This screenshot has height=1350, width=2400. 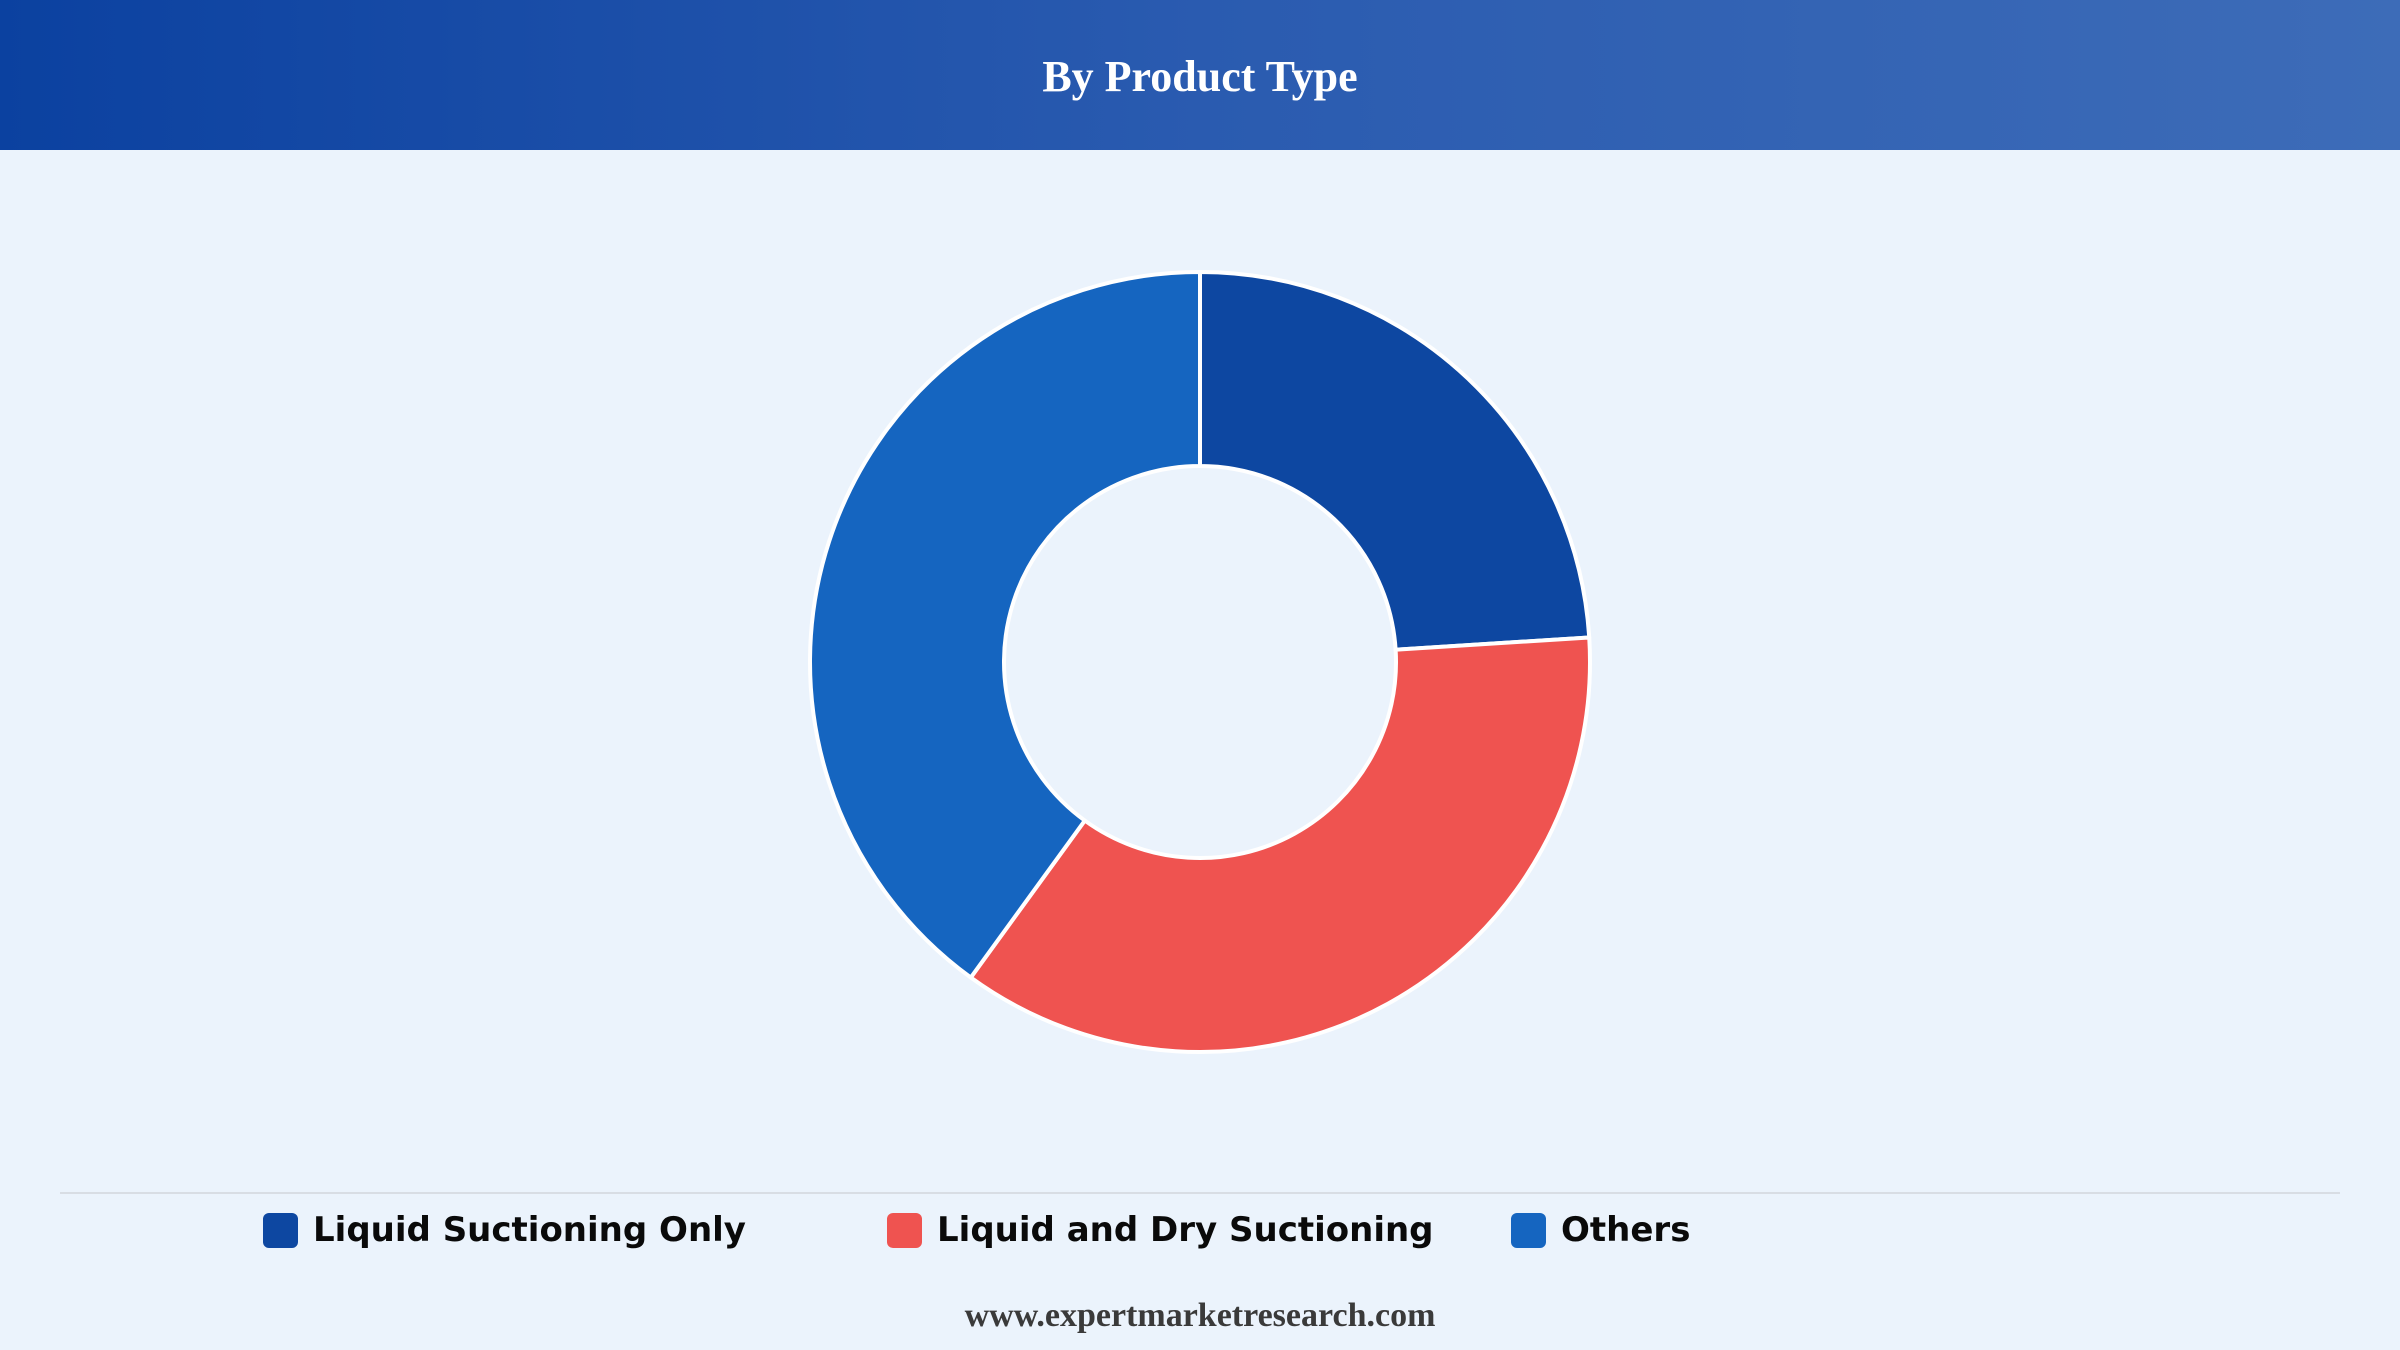 What do you see at coordinates (1185, 1230) in the screenshot?
I see `legend-label: Liquid and Dry Suctioning` at bounding box center [1185, 1230].